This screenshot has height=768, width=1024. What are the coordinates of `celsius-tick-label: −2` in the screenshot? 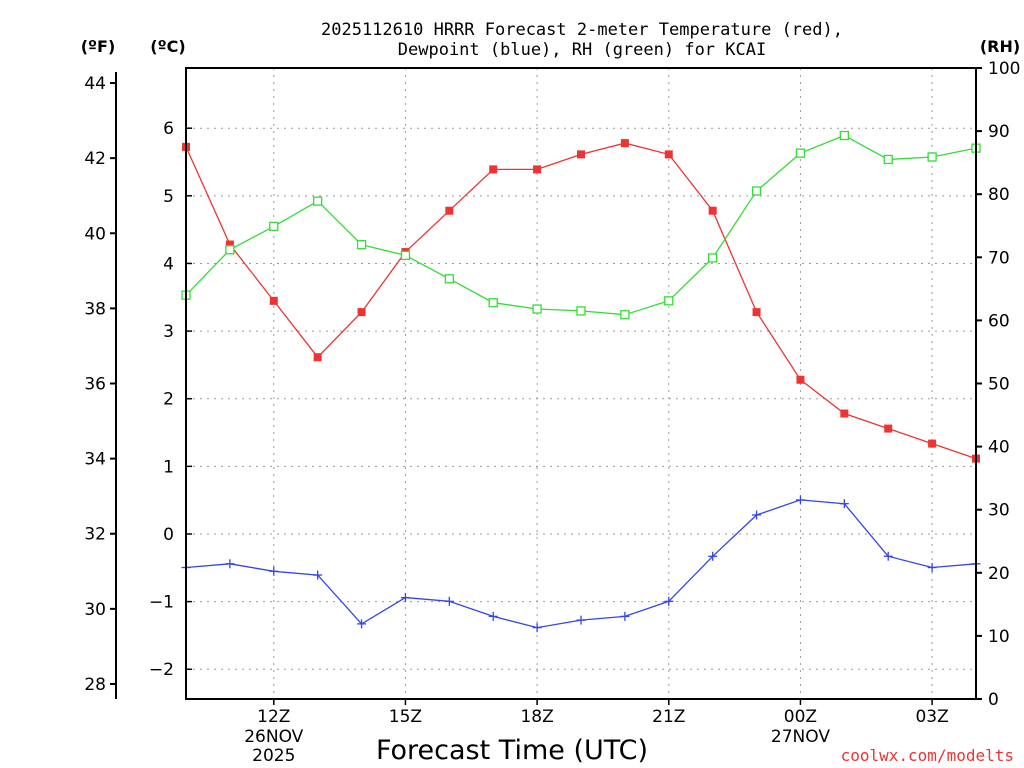 It's located at (161, 670).